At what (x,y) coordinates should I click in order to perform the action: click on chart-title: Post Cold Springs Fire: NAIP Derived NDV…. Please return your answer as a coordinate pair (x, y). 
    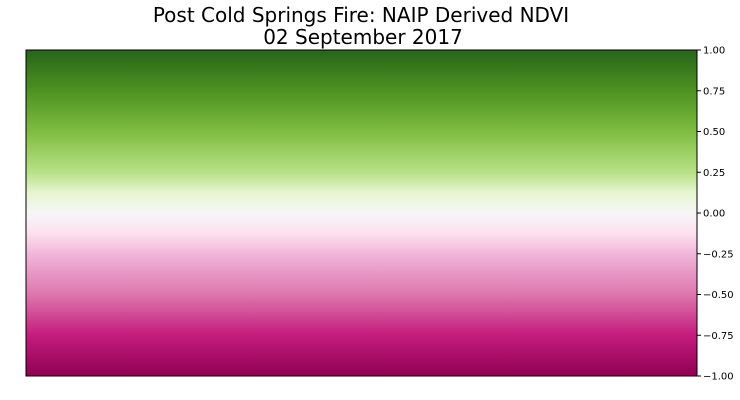
    Looking at the image, I should click on (361, 15).